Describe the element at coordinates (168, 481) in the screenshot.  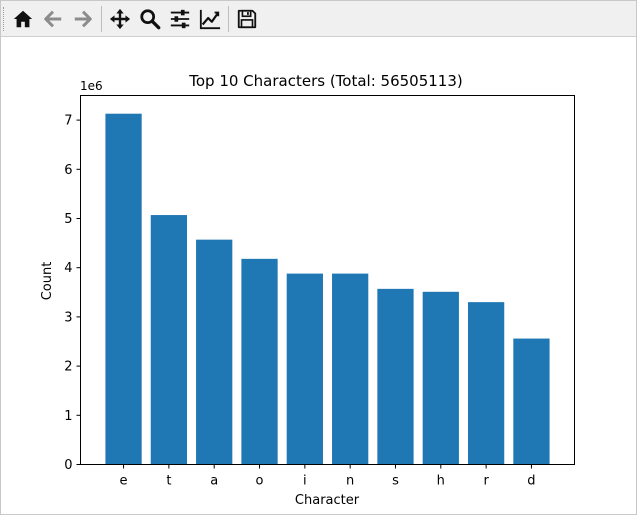
I see `x-tick-label-t: t` at that location.